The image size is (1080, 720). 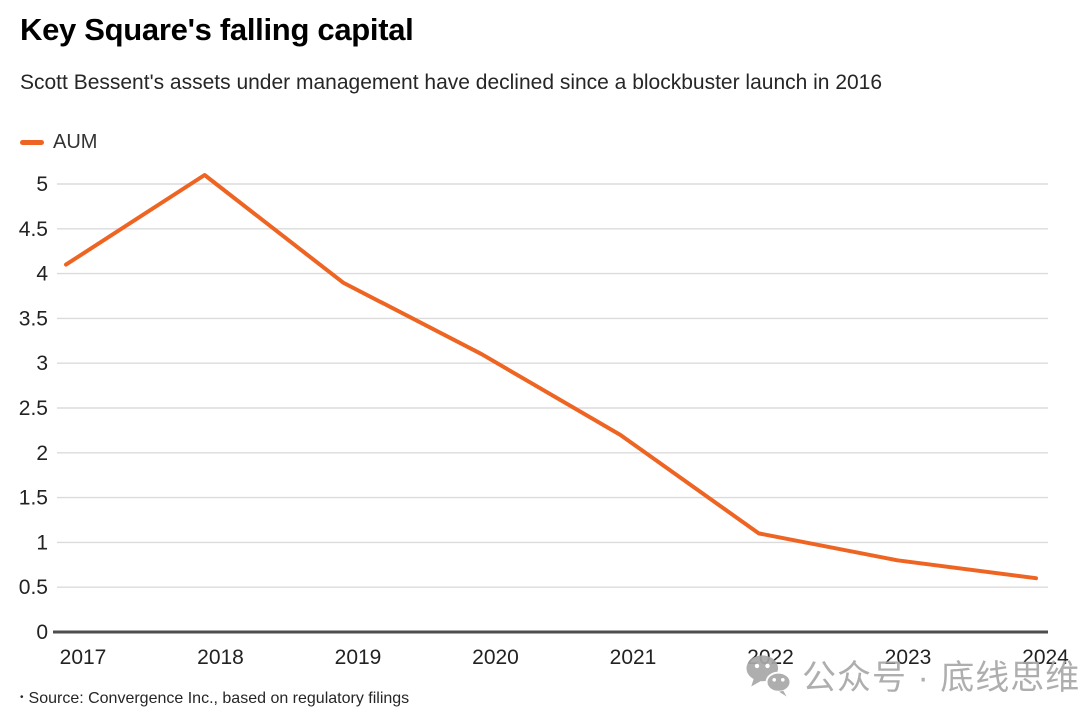 What do you see at coordinates (42, 274) in the screenshot?
I see `y-tick-label: 4` at bounding box center [42, 274].